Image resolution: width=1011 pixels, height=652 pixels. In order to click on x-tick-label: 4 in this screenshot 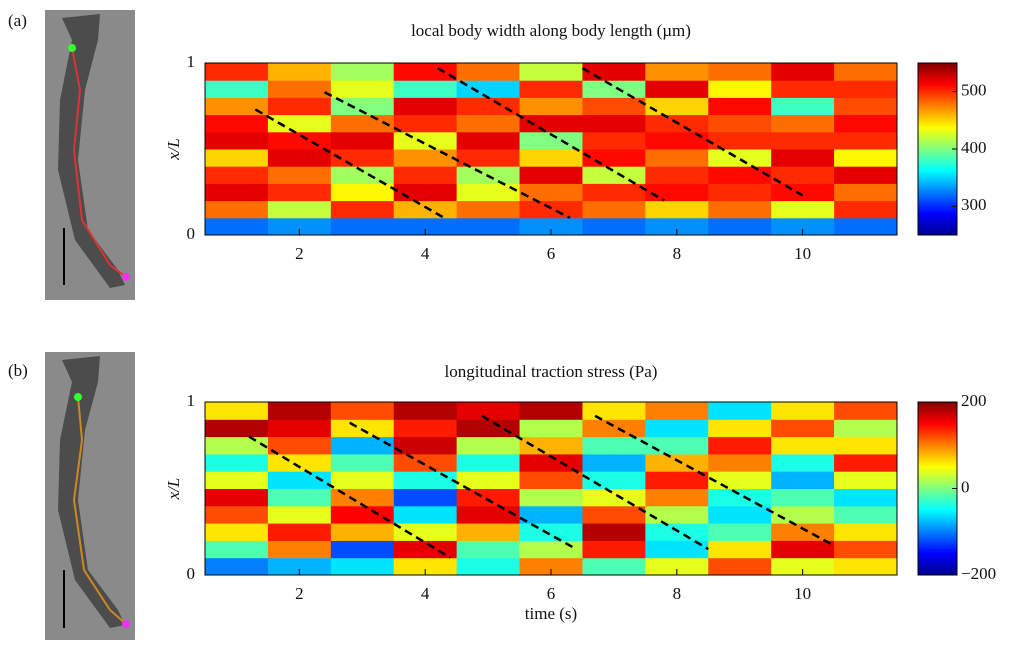, I will do `click(425, 593)`.